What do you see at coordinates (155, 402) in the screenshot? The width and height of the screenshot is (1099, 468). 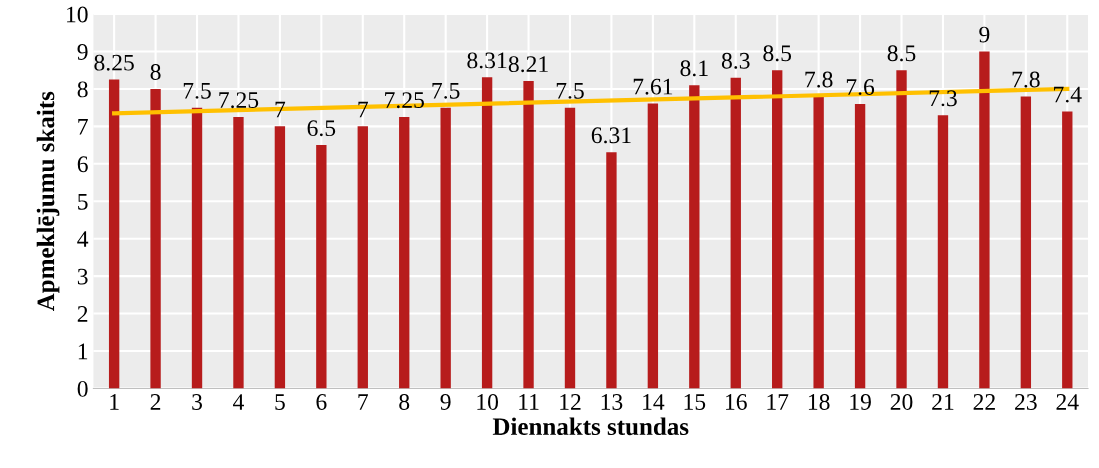 I see `x-tick-label: 2` at bounding box center [155, 402].